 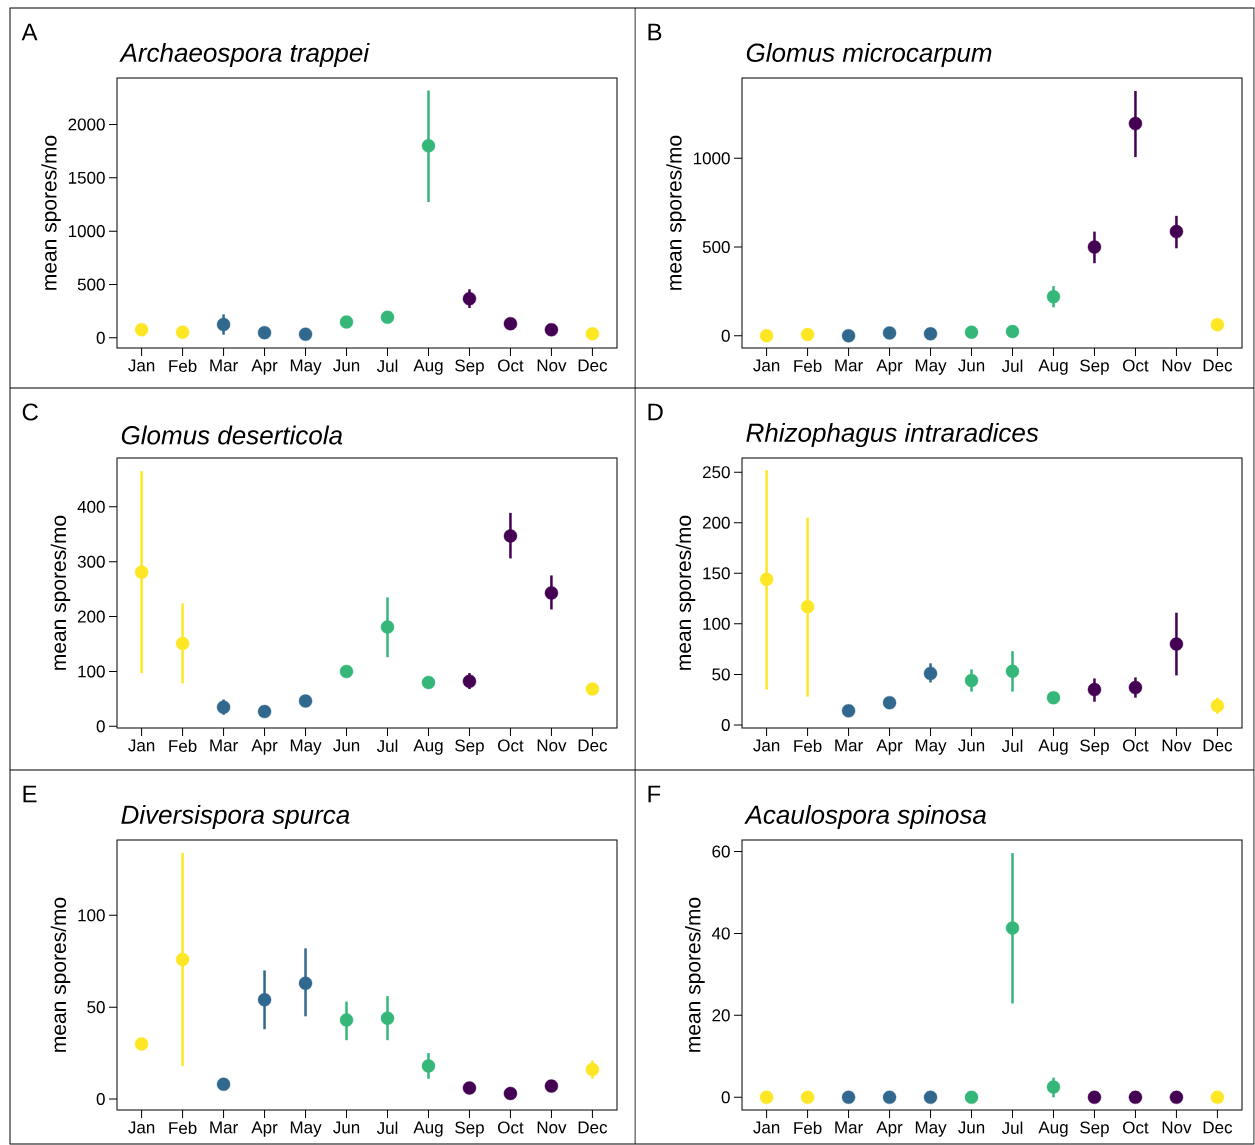 I want to click on chart-title: Acaulospora spinosa, so click(x=865, y=817).